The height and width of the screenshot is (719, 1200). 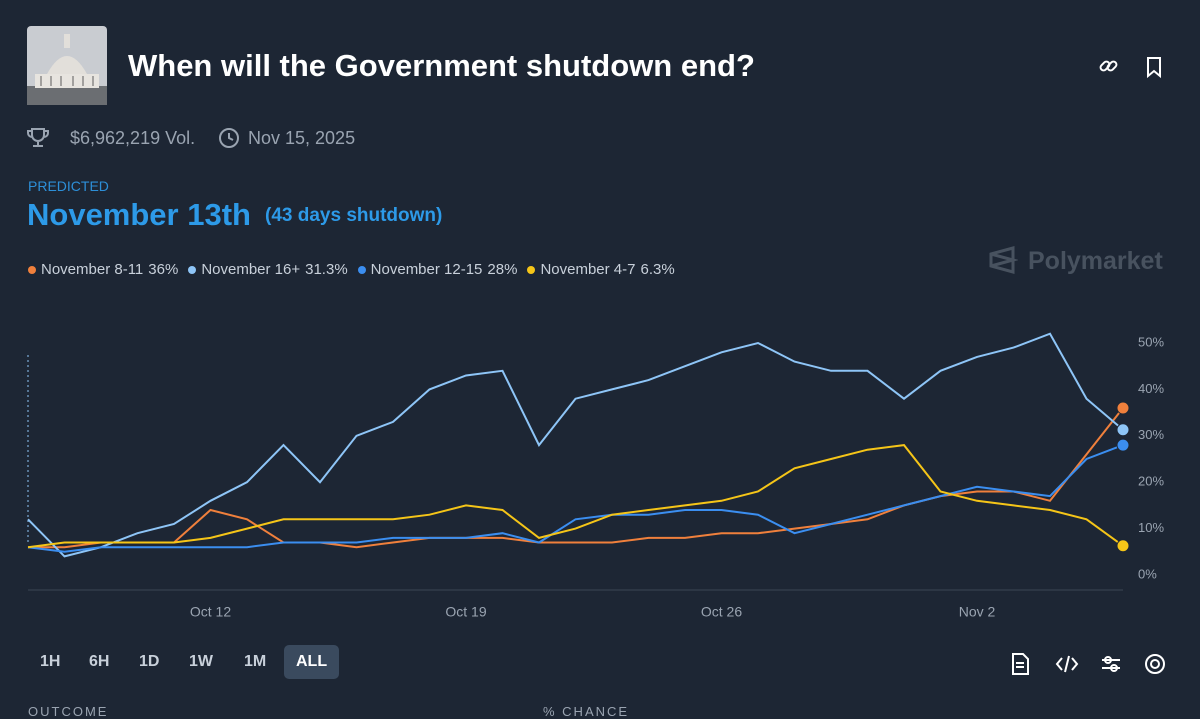 I want to click on x-tick-label: Oct 12, so click(x=210, y=612).